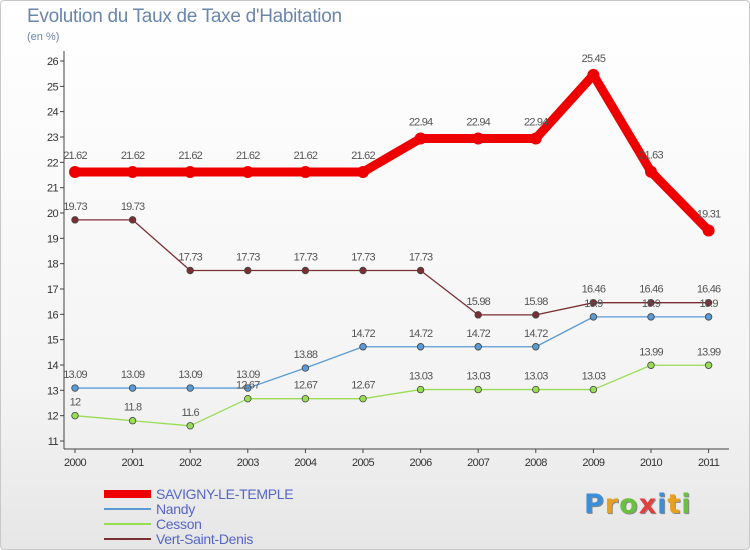 The image size is (750, 550). Describe the element at coordinates (478, 463) in the screenshot. I see `x-tick-label: 2007` at that location.